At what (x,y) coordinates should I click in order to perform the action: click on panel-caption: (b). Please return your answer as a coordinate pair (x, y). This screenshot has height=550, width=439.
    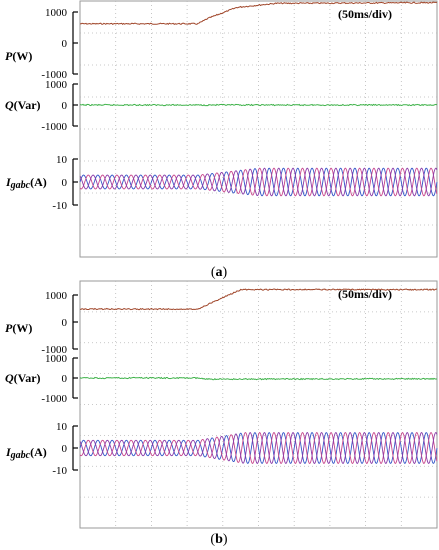
    Looking at the image, I should click on (218, 539).